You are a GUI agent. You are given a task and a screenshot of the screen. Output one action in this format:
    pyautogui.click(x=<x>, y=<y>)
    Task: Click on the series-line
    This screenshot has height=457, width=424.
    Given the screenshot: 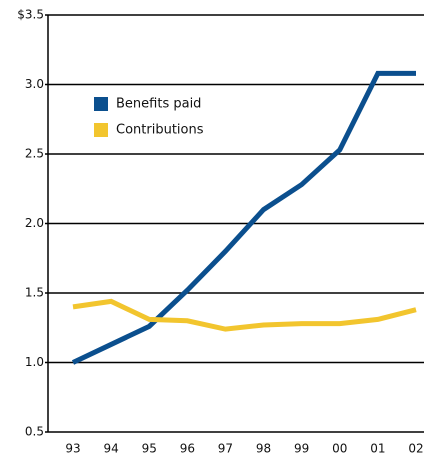 What is the action you would take?
    pyautogui.click(x=244, y=315)
    